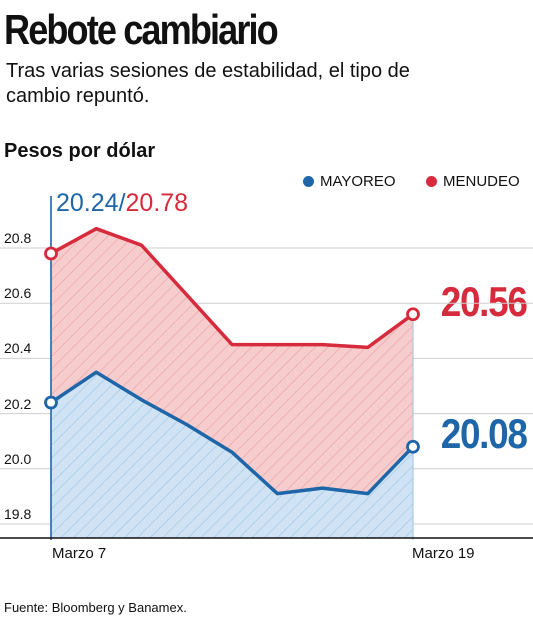  Describe the element at coordinates (481, 181) in the screenshot. I see `legend-label-menudeo: MENUDEO` at that location.